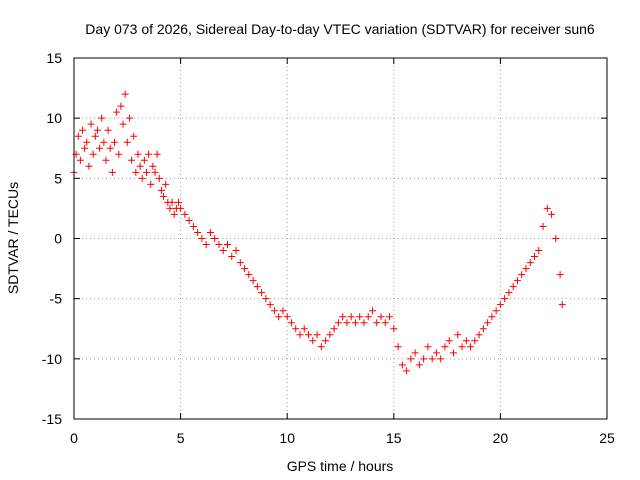  I want to click on x-tick-label: 20, so click(501, 438).